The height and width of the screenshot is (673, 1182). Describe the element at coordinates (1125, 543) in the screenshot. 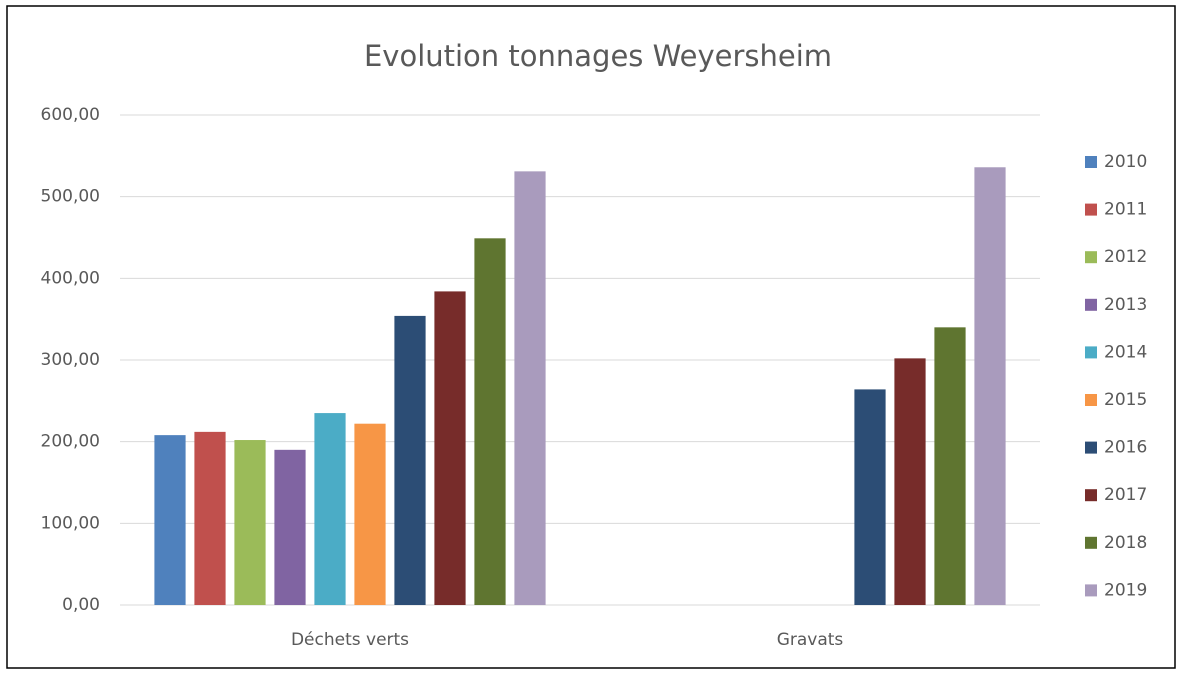

I see `legend-label: 2018` at that location.